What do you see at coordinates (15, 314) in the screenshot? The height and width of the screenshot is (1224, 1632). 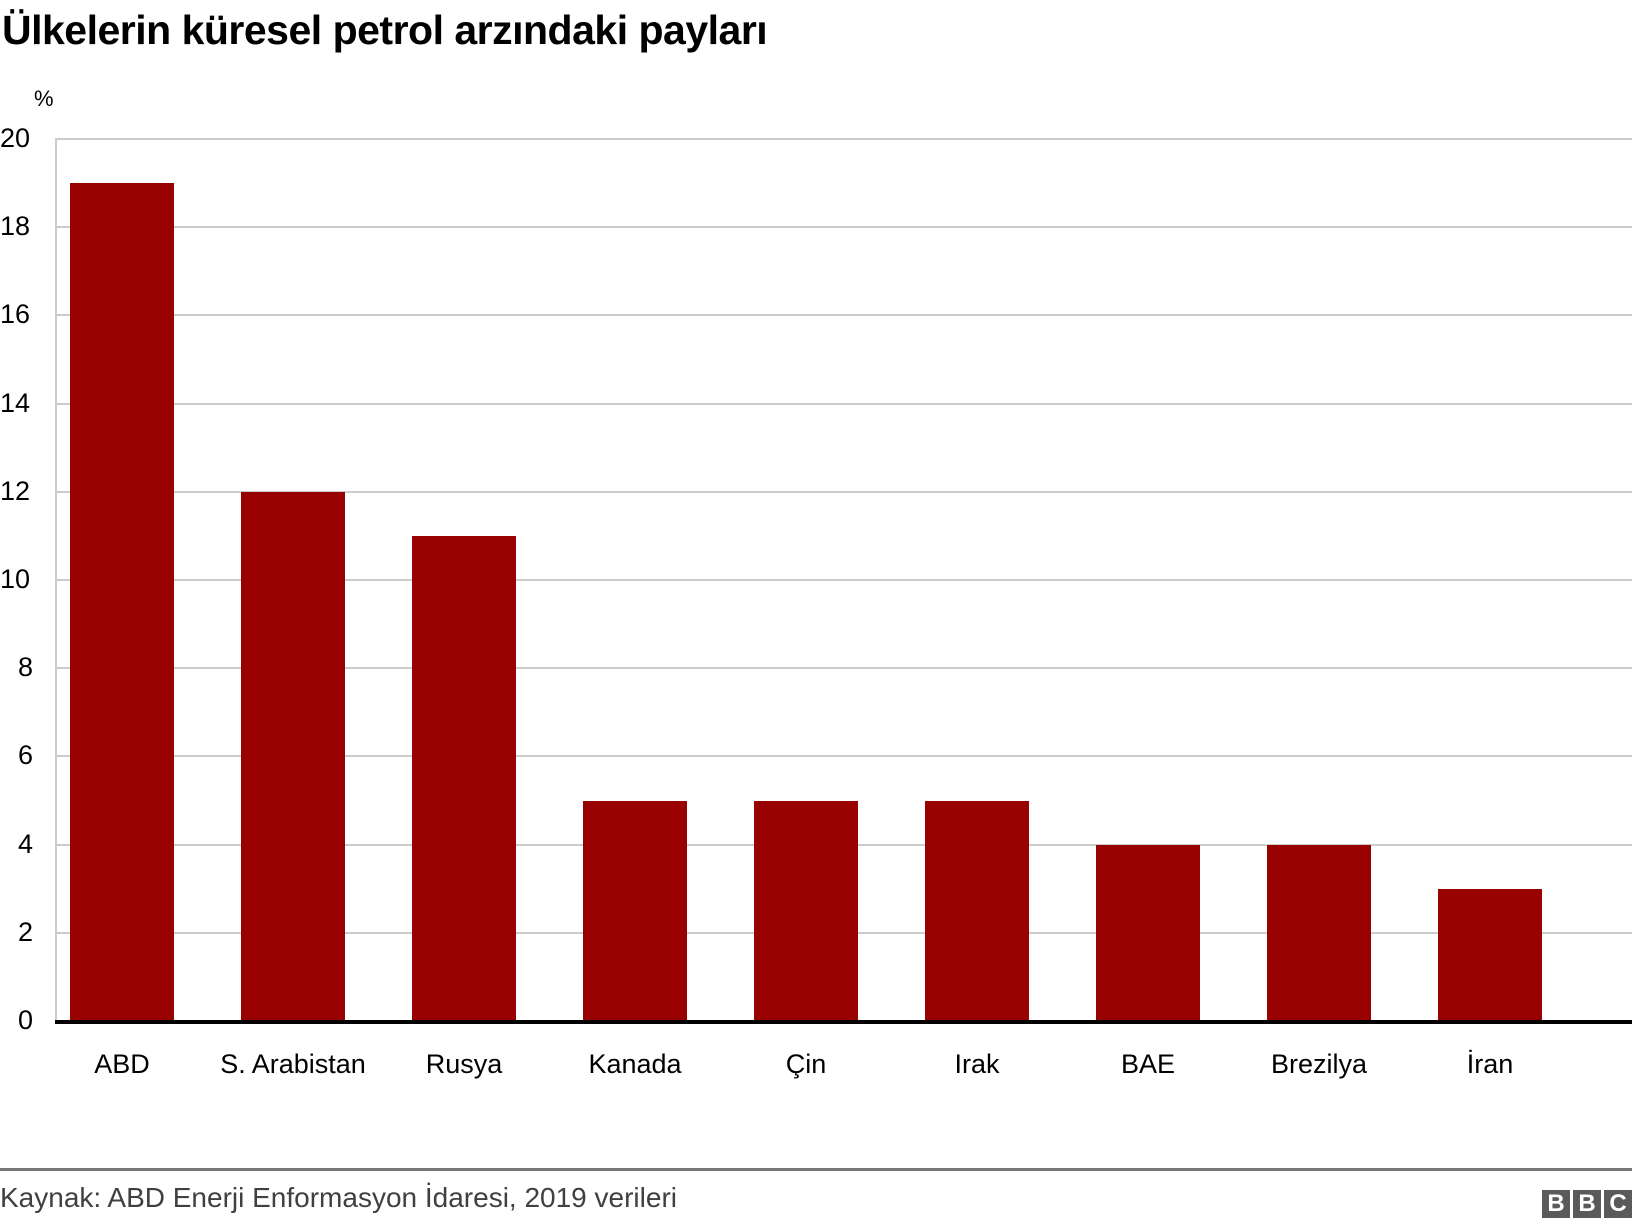 I see `y-tick-label: 16` at bounding box center [15, 314].